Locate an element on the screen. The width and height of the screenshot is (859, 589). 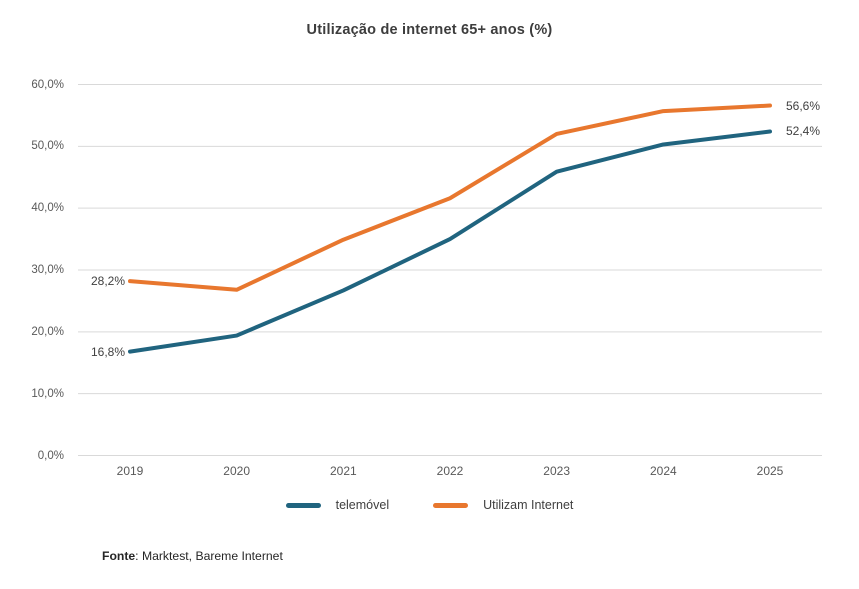
legend-item-telemovel: telemóvel is located at coordinates (337, 505).